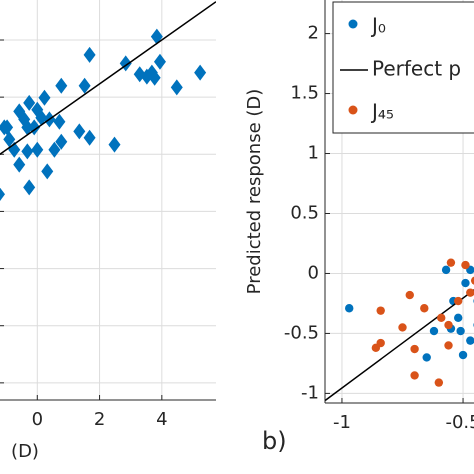 The width and height of the screenshot is (474, 474). Describe the element at coordinates (313, 153) in the screenshot. I see `y-tick-label: 1` at that location.